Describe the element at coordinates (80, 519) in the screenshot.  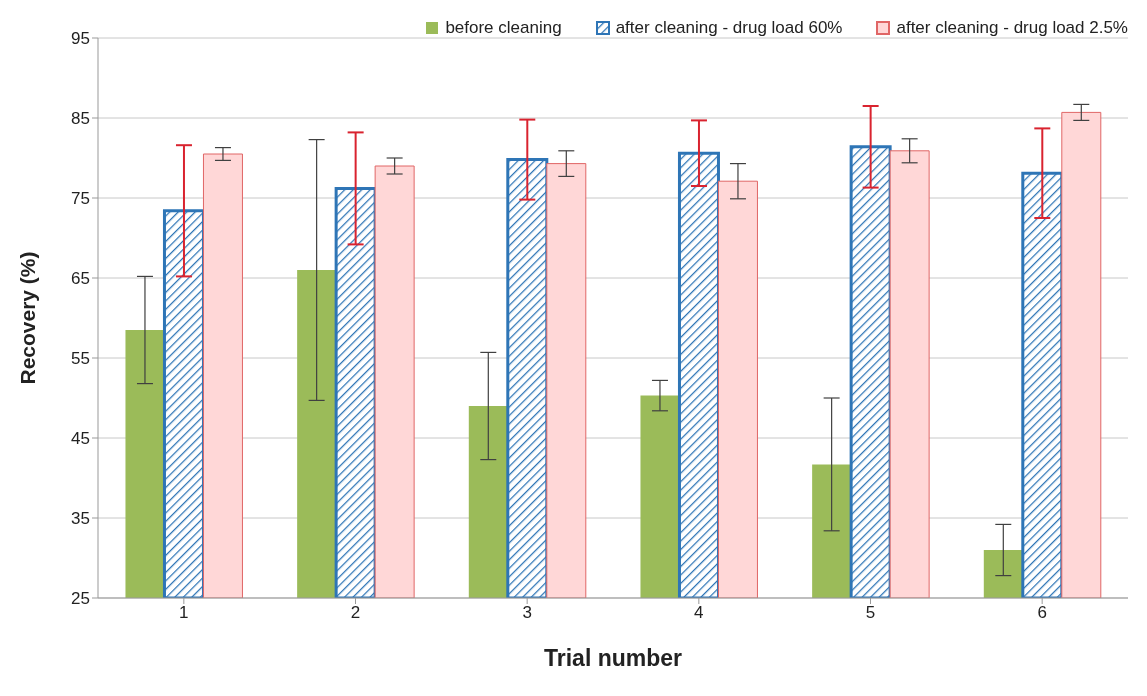
I see `y-tick-label: 35` at that location.